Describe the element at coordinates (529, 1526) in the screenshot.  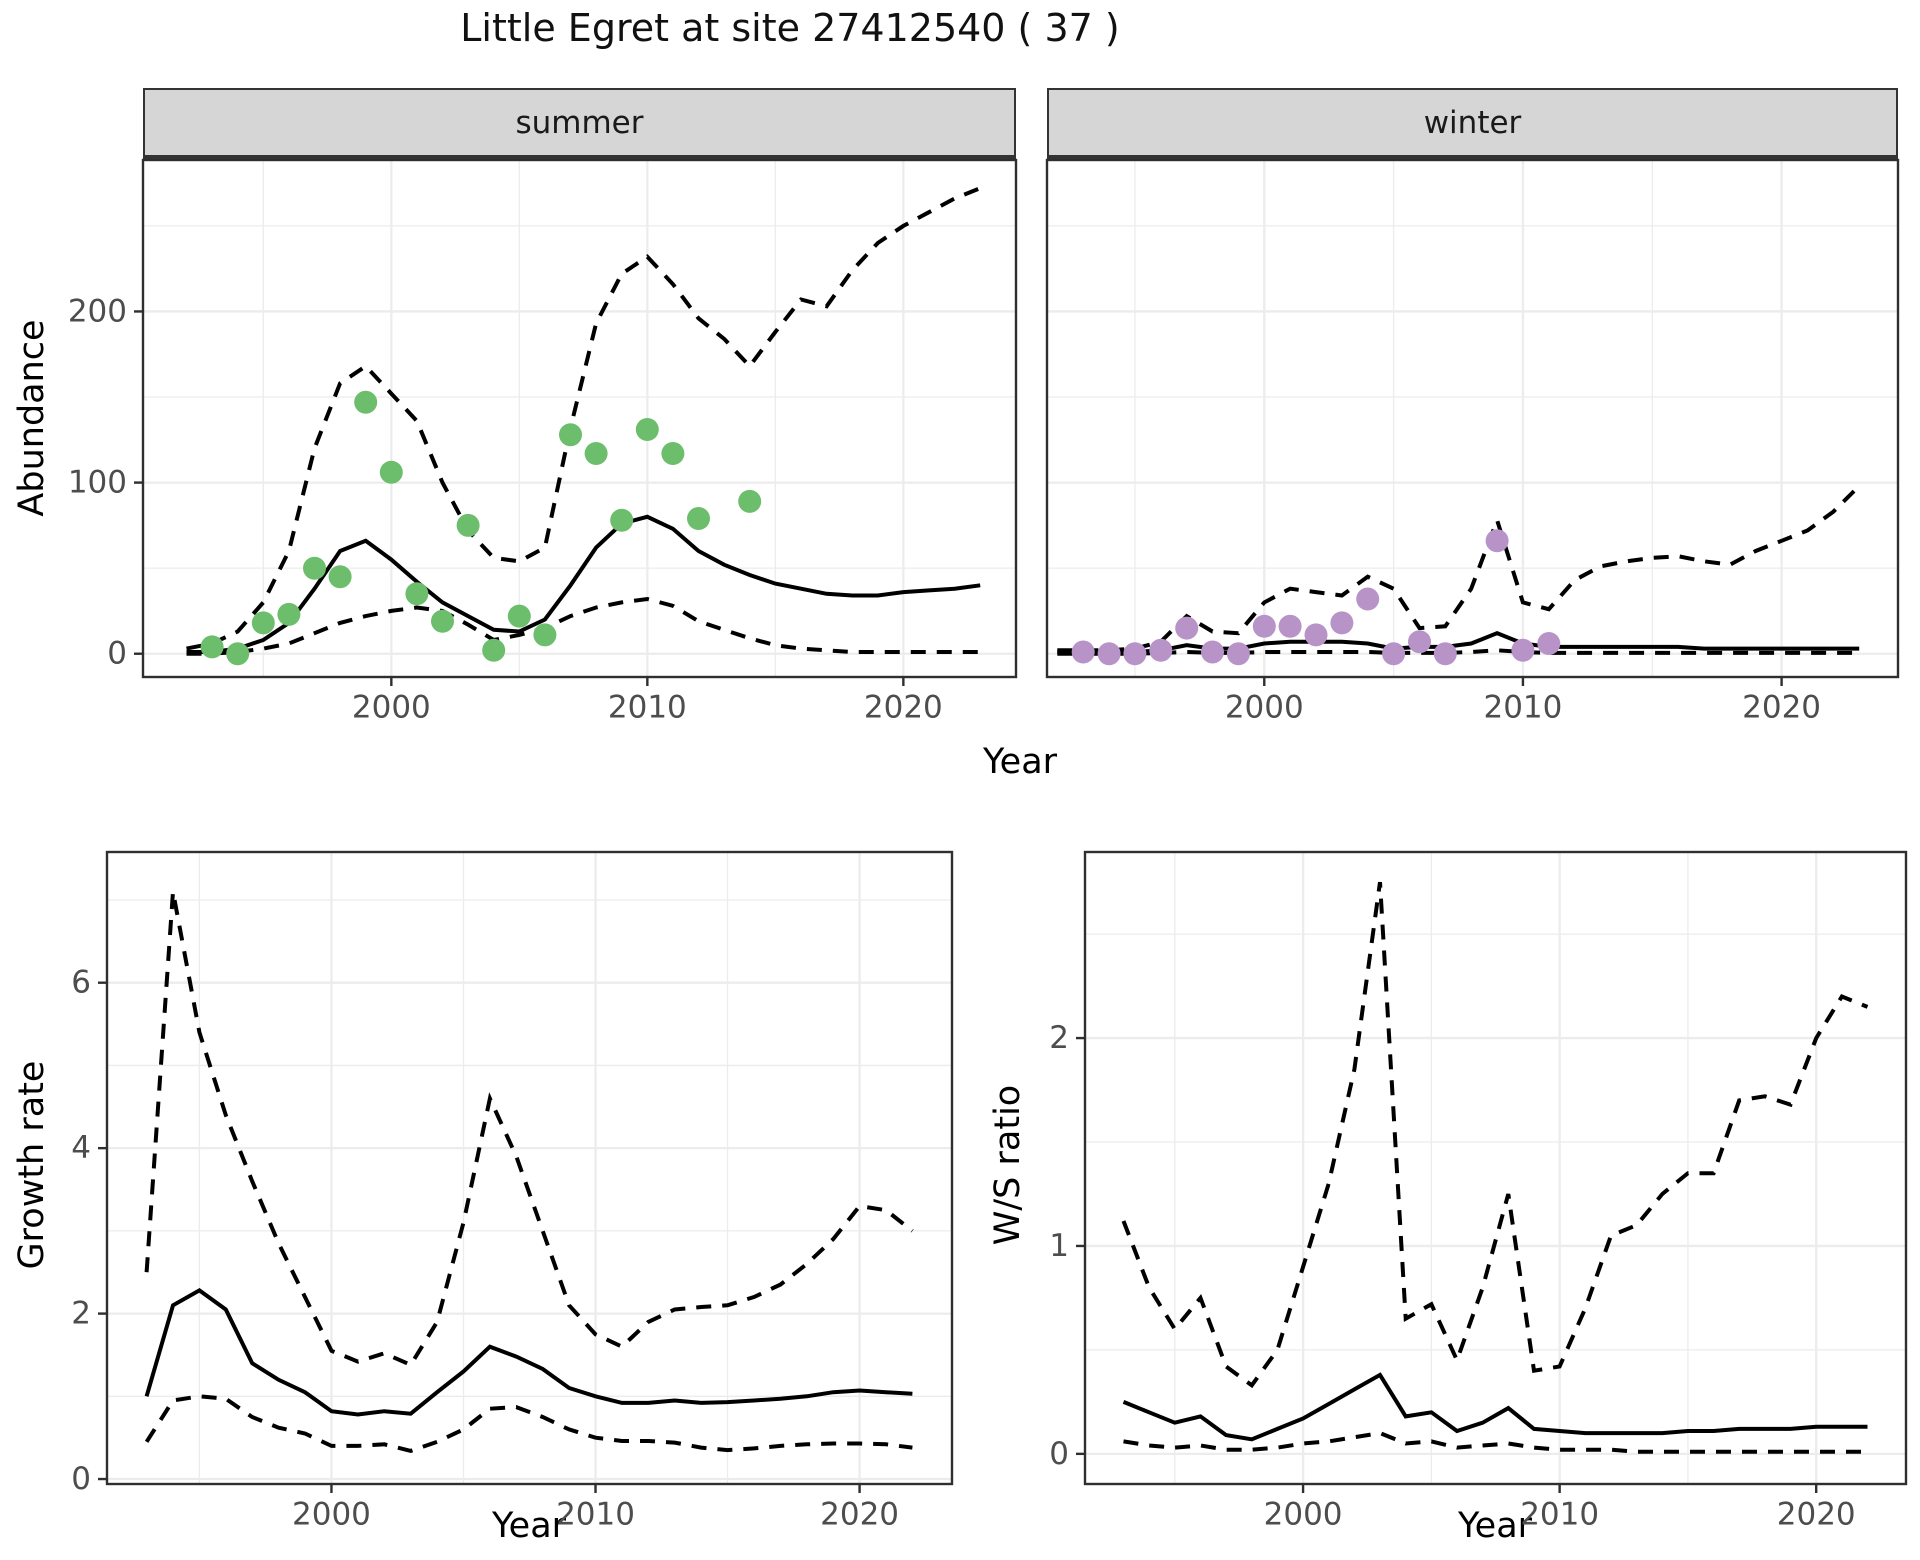
I see `x-axis-label-year-growth: Year` at that location.